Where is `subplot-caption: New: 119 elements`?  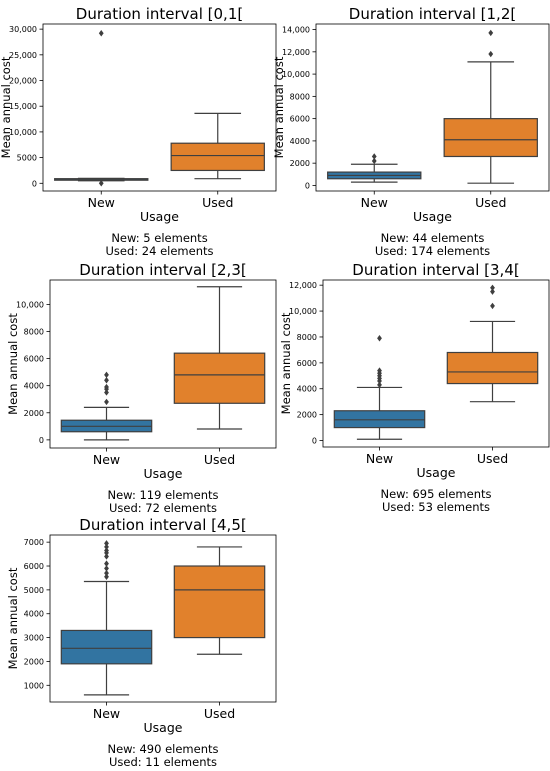
subplot-caption: New: 119 elements is located at coordinates (162, 495).